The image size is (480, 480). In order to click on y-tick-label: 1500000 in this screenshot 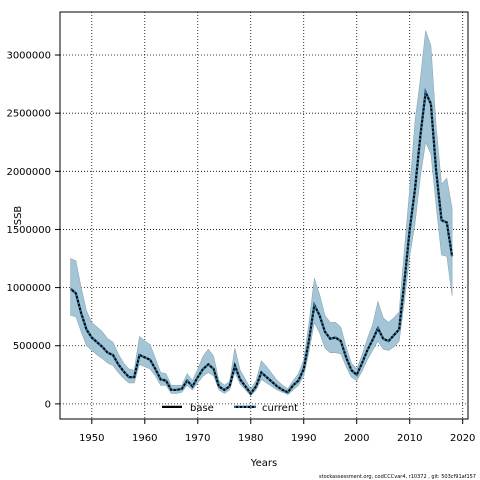, I will do `click(28, 230)`.